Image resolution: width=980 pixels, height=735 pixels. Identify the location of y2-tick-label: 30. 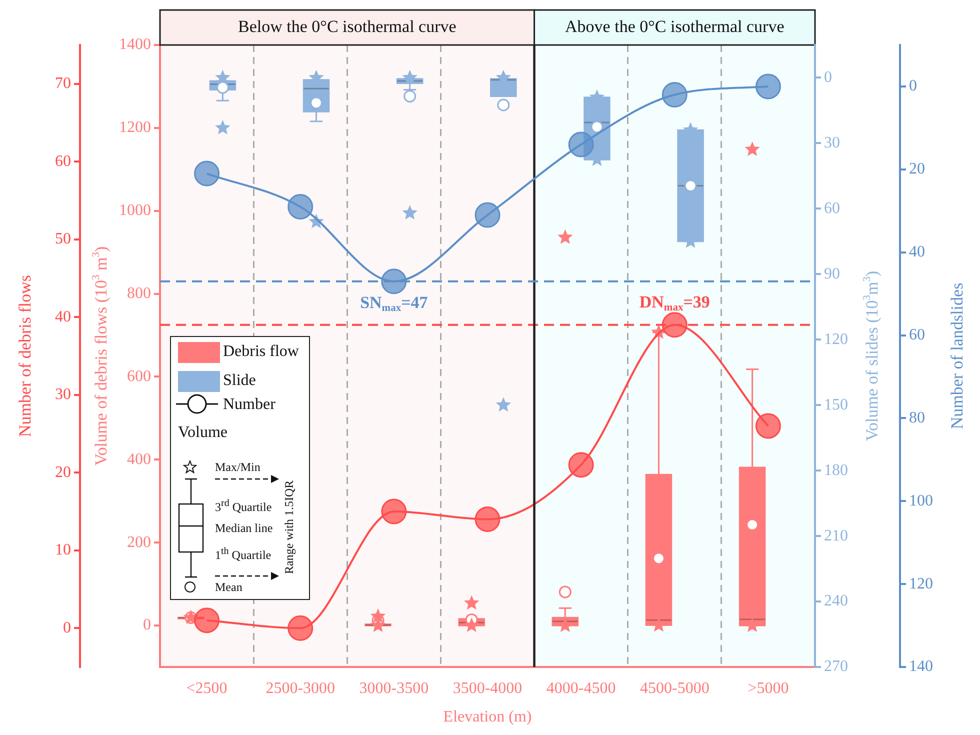
(63, 395).